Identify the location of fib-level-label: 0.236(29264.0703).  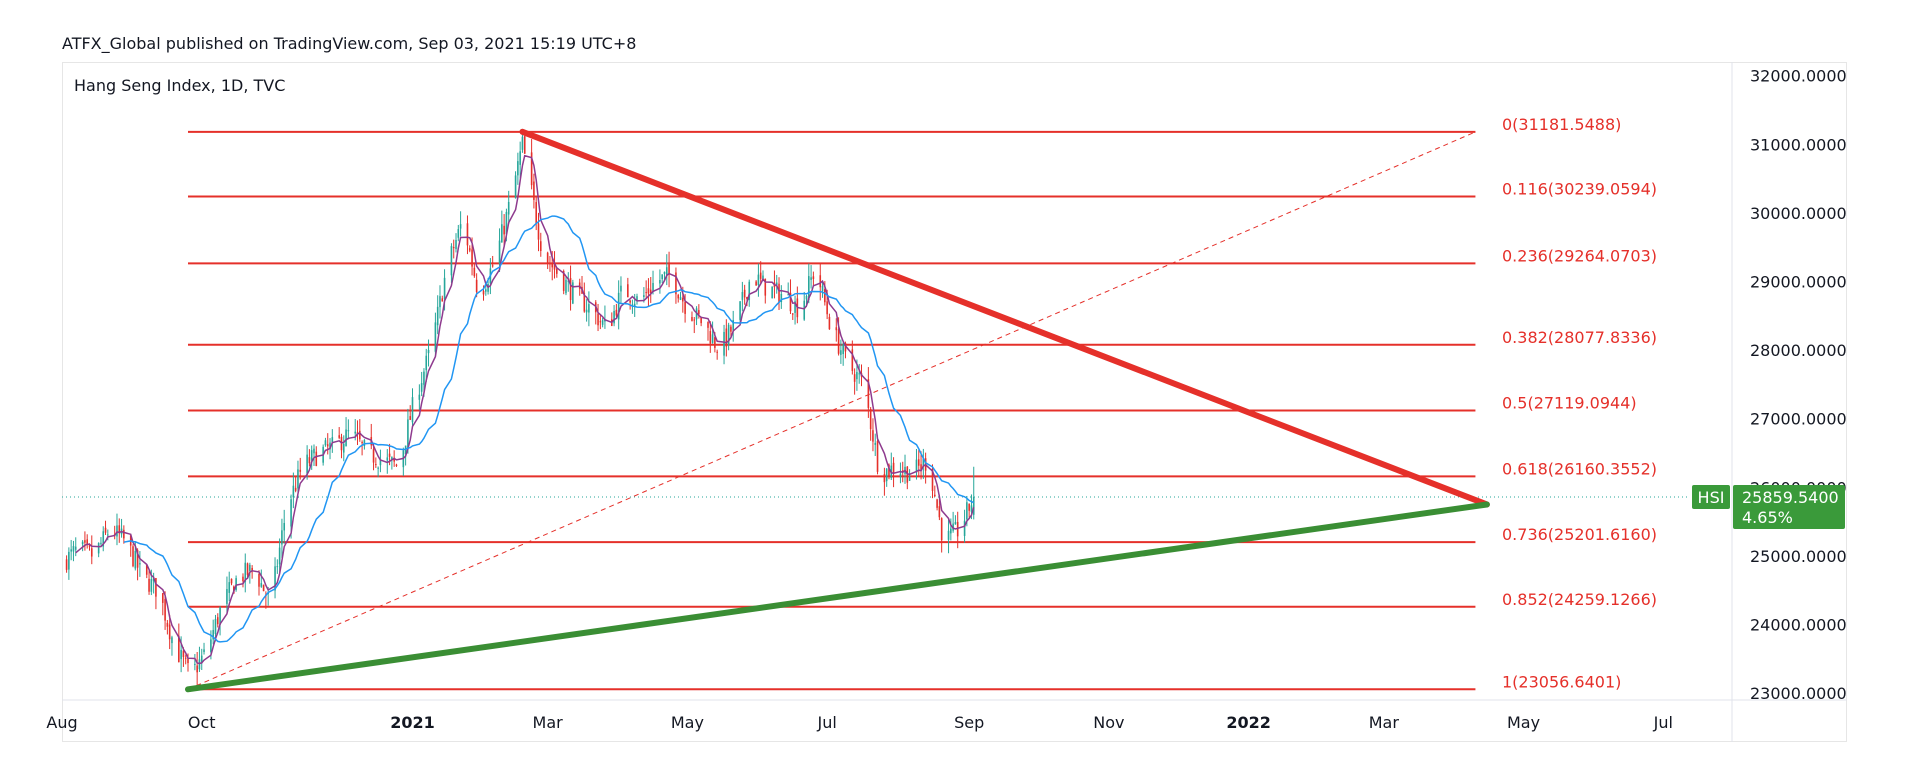
(1579, 255).